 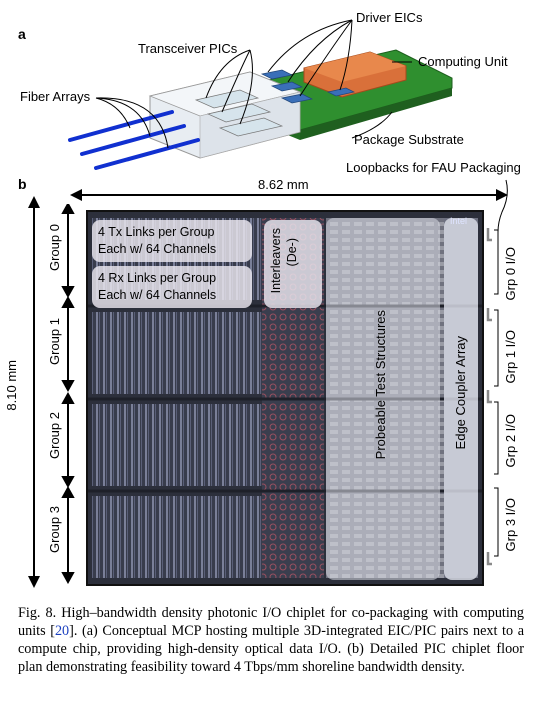 I want to click on grp-1-io-label: Grp 1 I/O, so click(x=510, y=357).